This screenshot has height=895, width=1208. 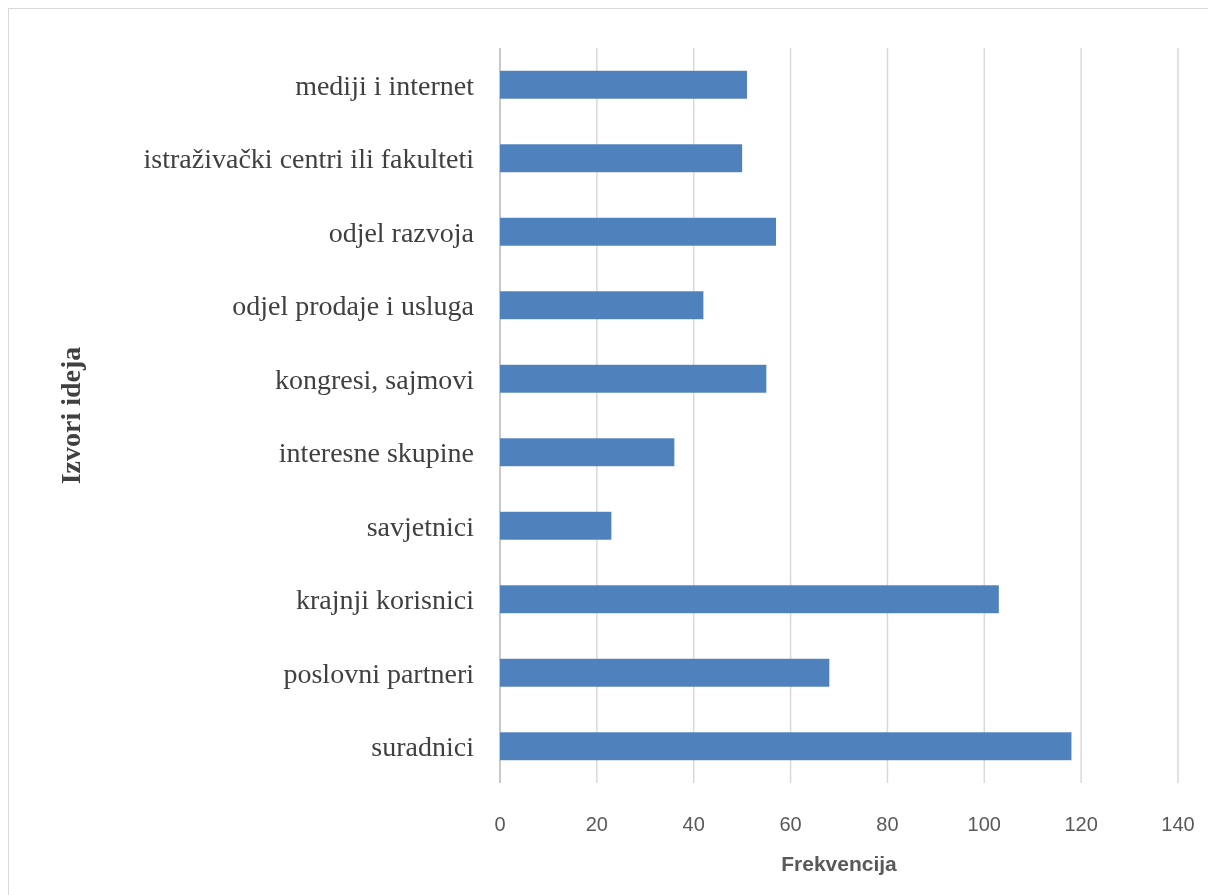 I want to click on x-tick-label: 100, so click(x=984, y=824).